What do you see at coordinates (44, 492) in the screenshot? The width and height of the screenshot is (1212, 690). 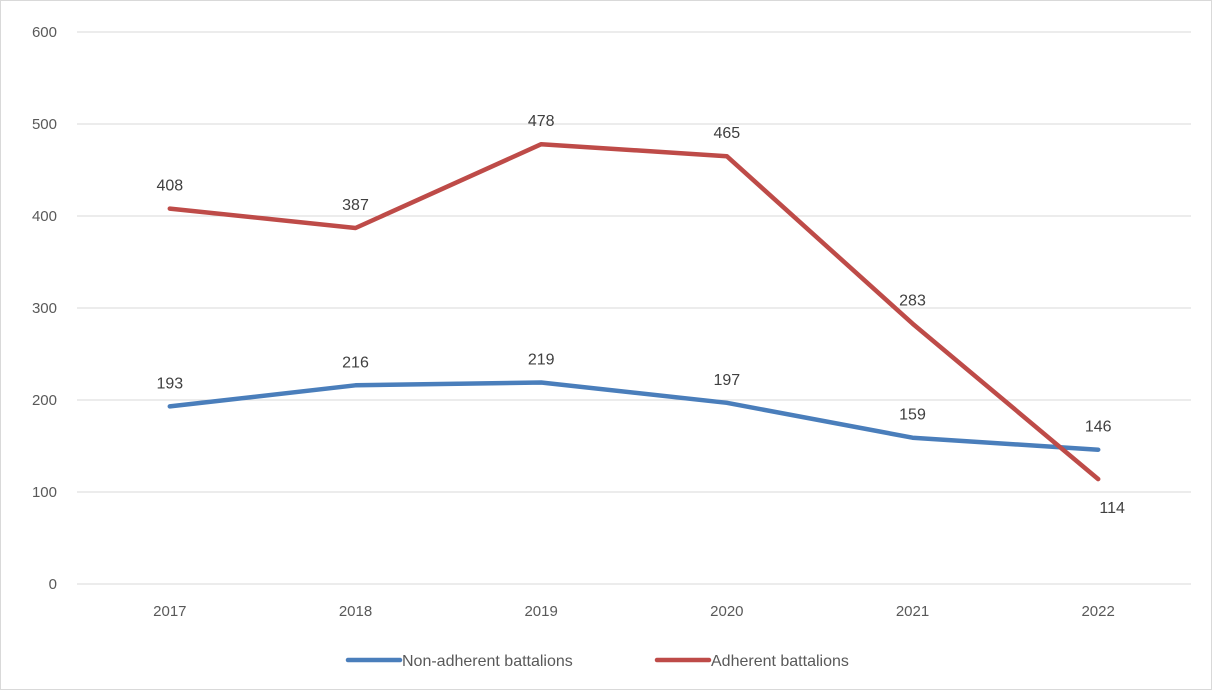 I see `y-tick-label: 100` at bounding box center [44, 492].